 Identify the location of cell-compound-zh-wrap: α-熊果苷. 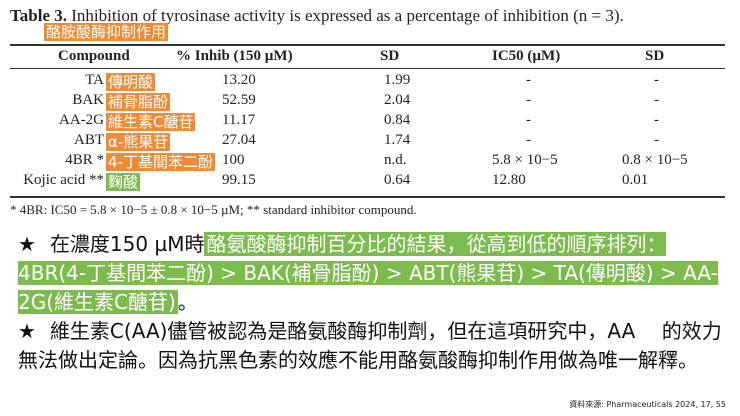
(138, 141).